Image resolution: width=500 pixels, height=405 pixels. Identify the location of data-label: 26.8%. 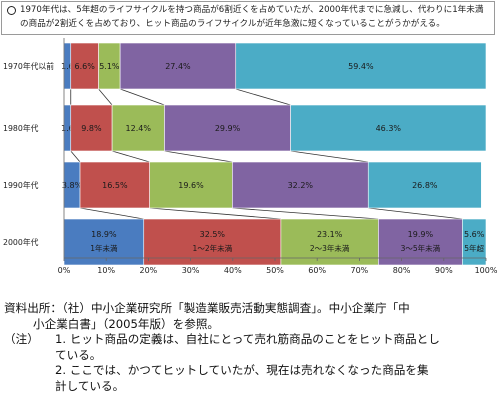
(425, 185).